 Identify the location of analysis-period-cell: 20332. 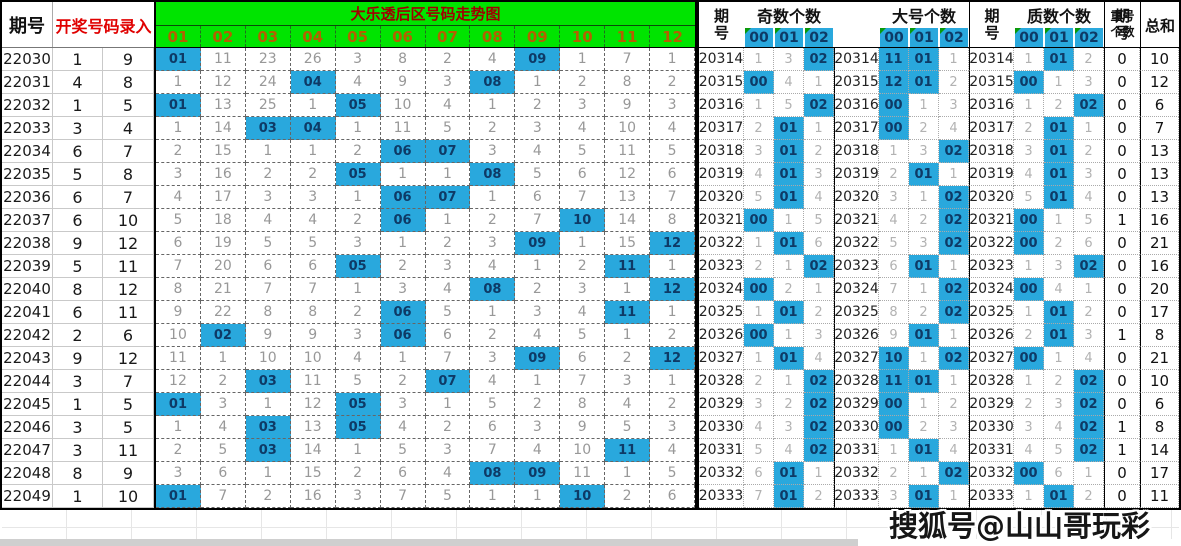
(721, 473).